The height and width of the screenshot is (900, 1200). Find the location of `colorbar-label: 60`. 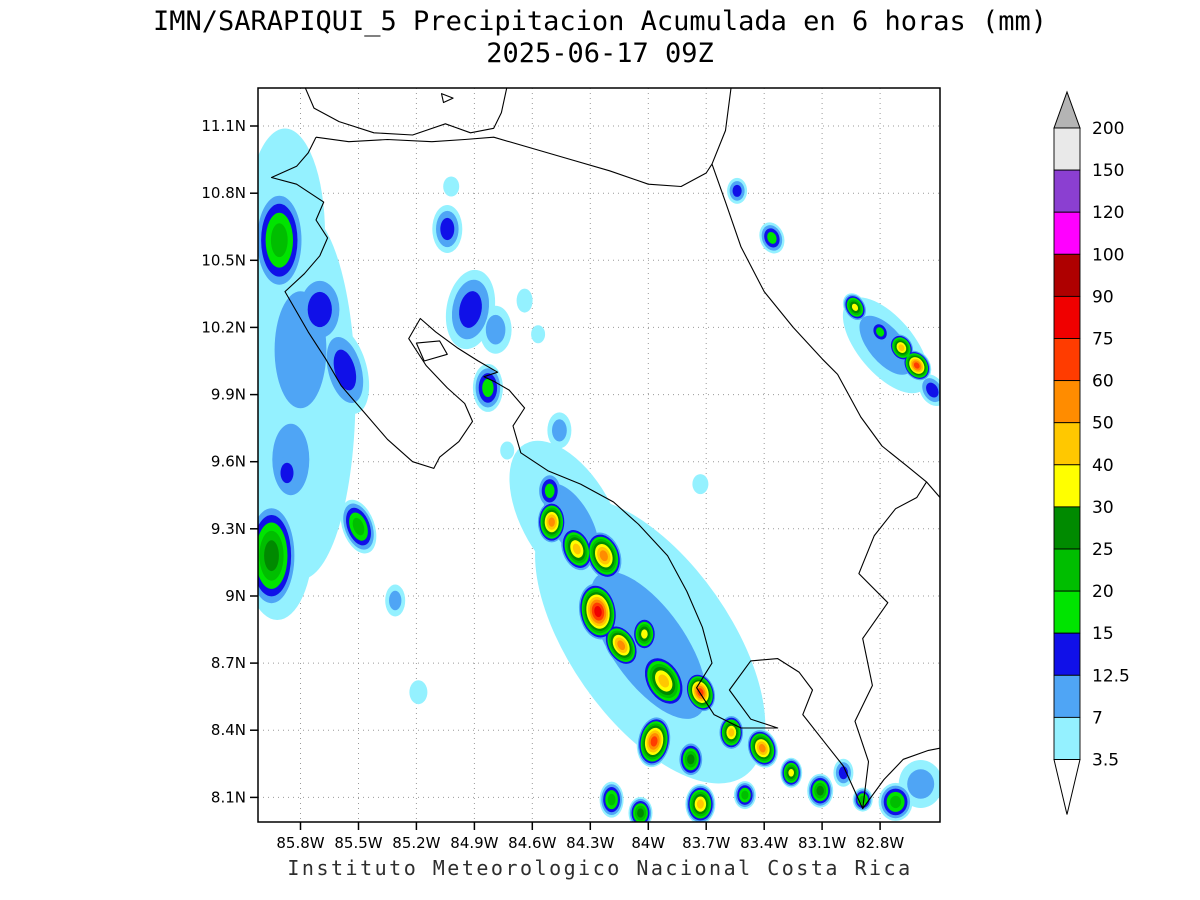

colorbar-label: 60 is located at coordinates (1103, 382).